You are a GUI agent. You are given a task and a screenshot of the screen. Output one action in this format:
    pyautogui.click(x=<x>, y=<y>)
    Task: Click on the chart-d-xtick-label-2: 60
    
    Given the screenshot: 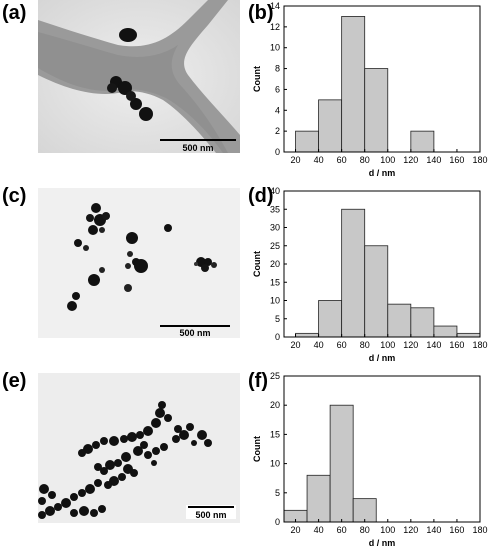 What is the action you would take?
    pyautogui.click(x=342, y=345)
    